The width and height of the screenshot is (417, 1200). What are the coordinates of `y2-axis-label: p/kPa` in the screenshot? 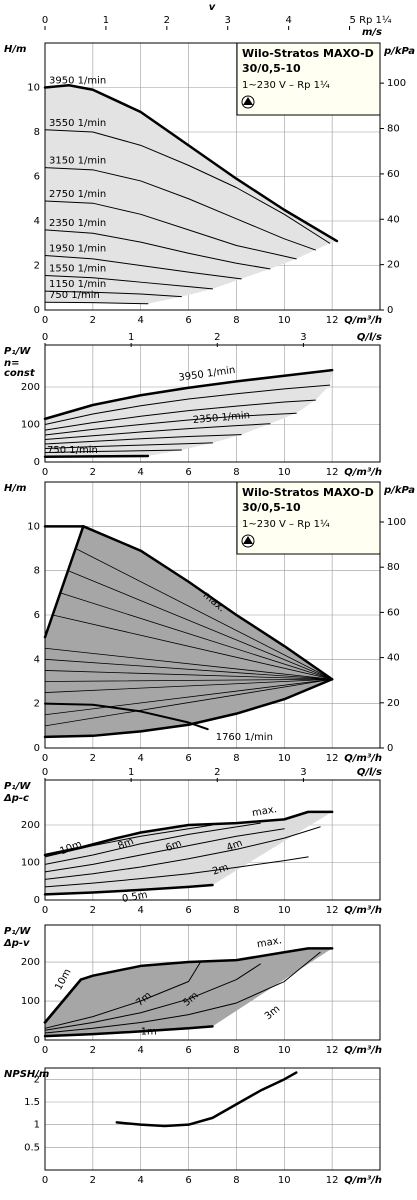 It's located at (399, 51).